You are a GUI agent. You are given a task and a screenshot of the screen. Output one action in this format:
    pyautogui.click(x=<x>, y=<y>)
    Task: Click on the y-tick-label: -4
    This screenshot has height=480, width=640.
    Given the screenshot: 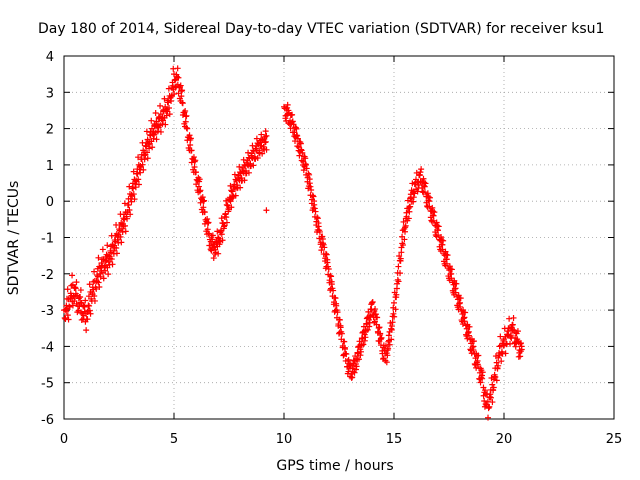 What is the action you would take?
    pyautogui.click(x=47, y=347)
    